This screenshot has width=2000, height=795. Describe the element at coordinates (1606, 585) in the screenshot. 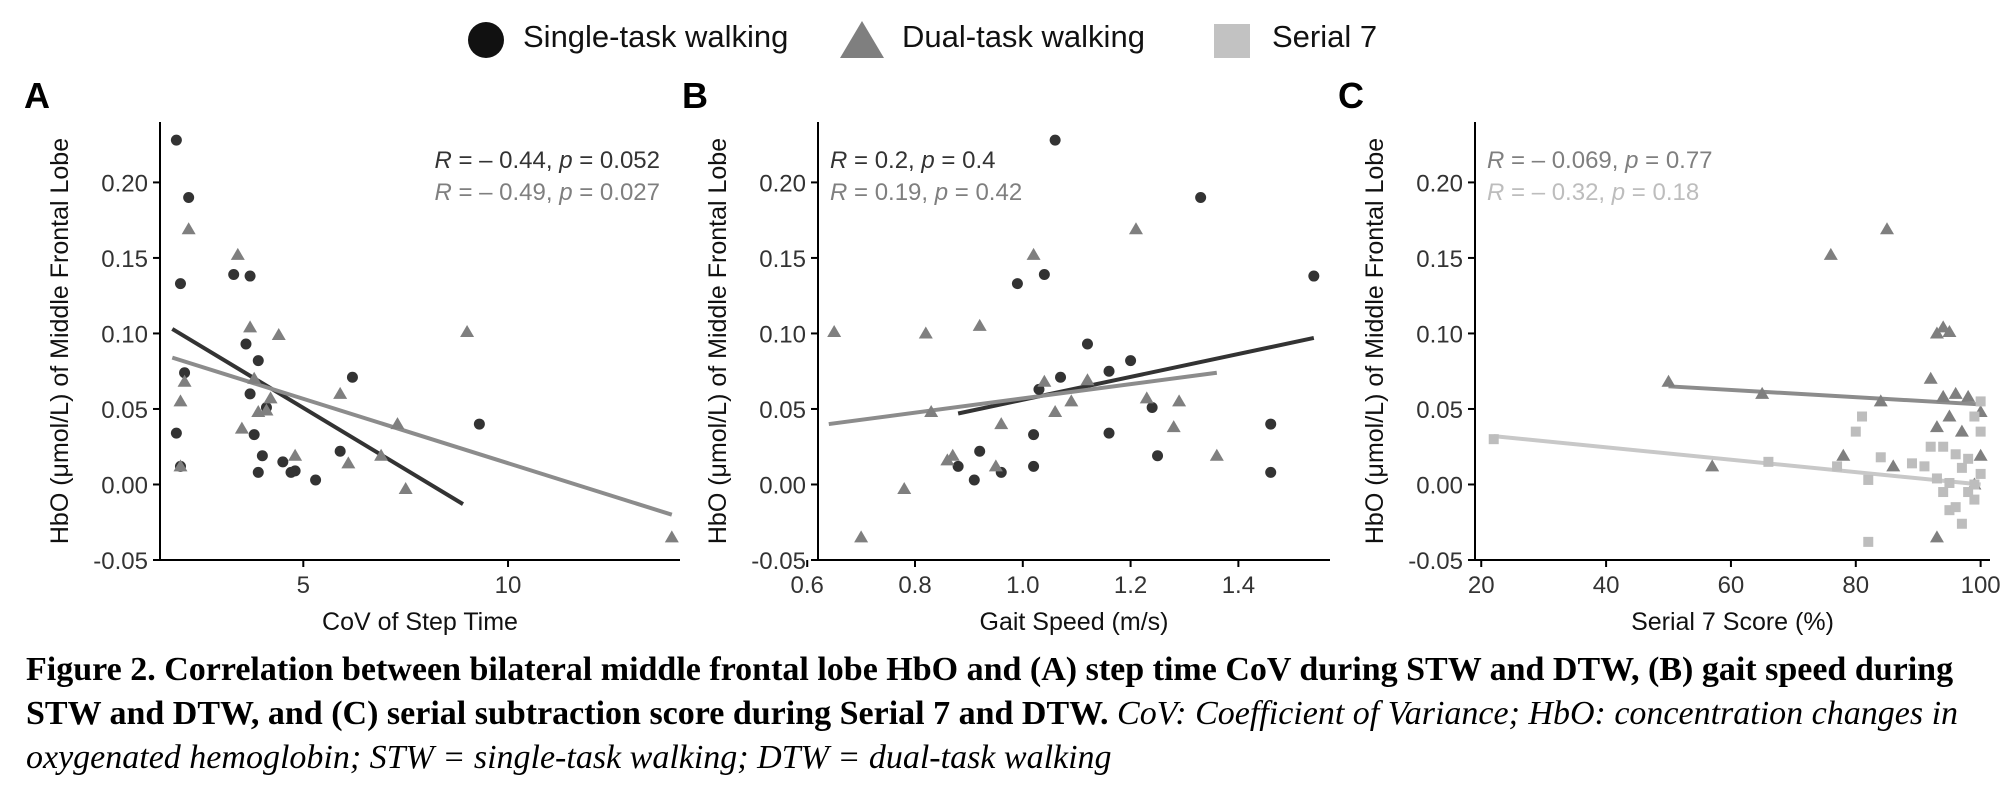

I see `x-tick-label: 40` at that location.